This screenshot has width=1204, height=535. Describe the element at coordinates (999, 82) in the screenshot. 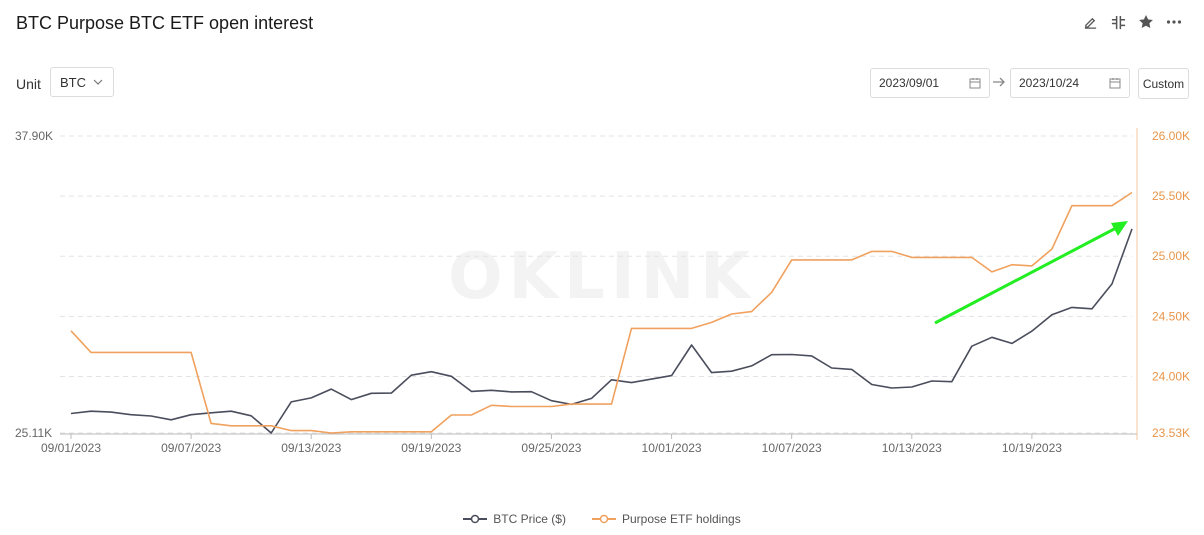

I see `arrow-right-icon` at that location.